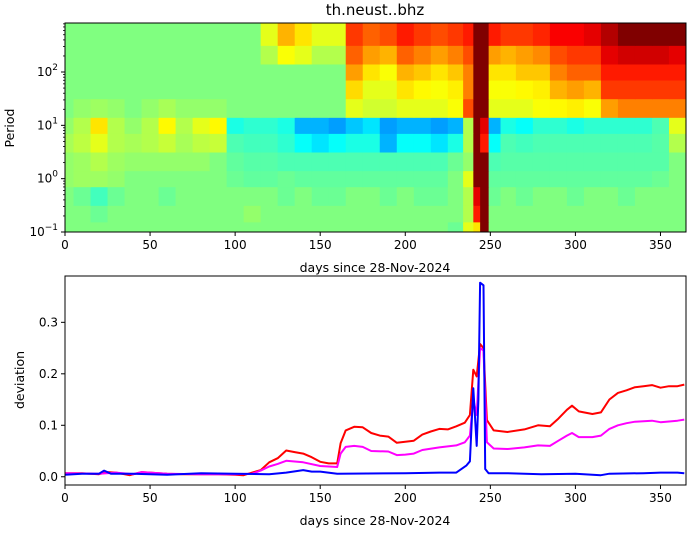 Image resolution: width=690 pixels, height=535 pixels. Describe the element at coordinates (320, 245) in the screenshot. I see `top-x-tick-label: 150` at that location.